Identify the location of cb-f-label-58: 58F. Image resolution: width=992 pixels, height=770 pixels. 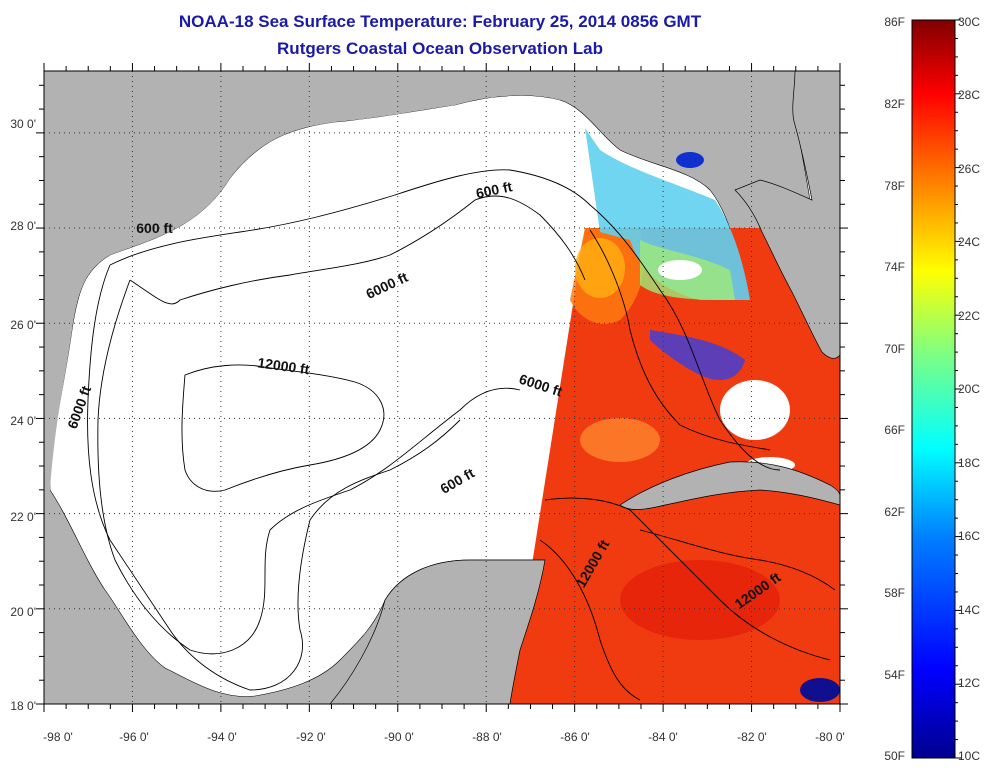
(894, 593).